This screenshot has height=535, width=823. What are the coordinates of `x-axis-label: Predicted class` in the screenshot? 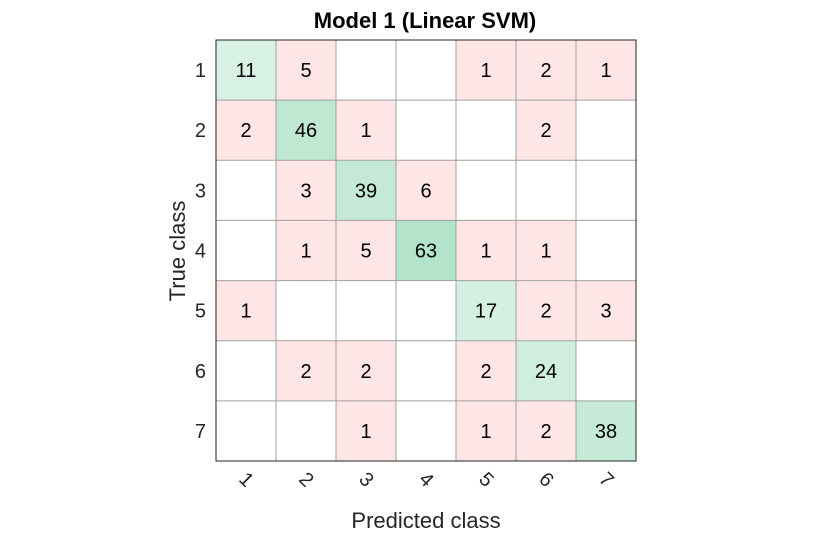 It's located at (425, 520).